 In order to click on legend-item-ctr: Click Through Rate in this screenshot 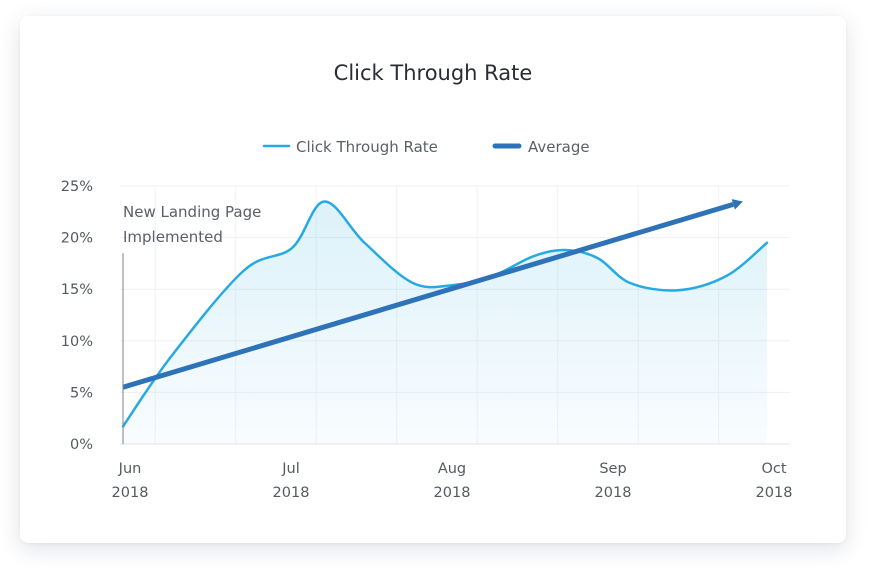, I will do `click(350, 147)`.